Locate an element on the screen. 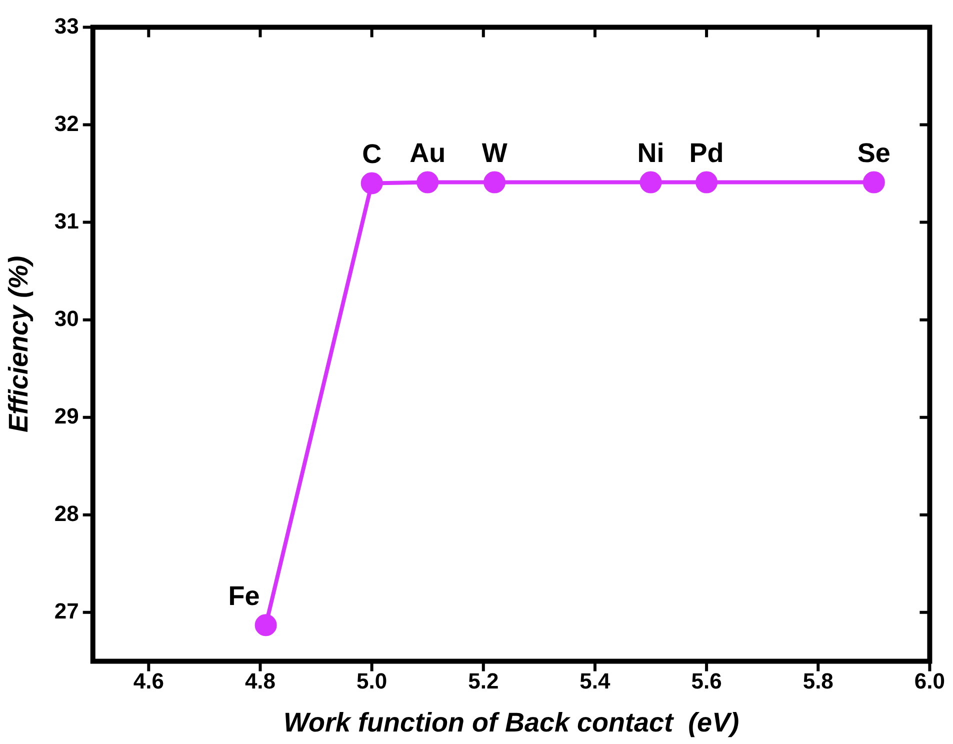  annotation: Au is located at coordinates (428, 153).